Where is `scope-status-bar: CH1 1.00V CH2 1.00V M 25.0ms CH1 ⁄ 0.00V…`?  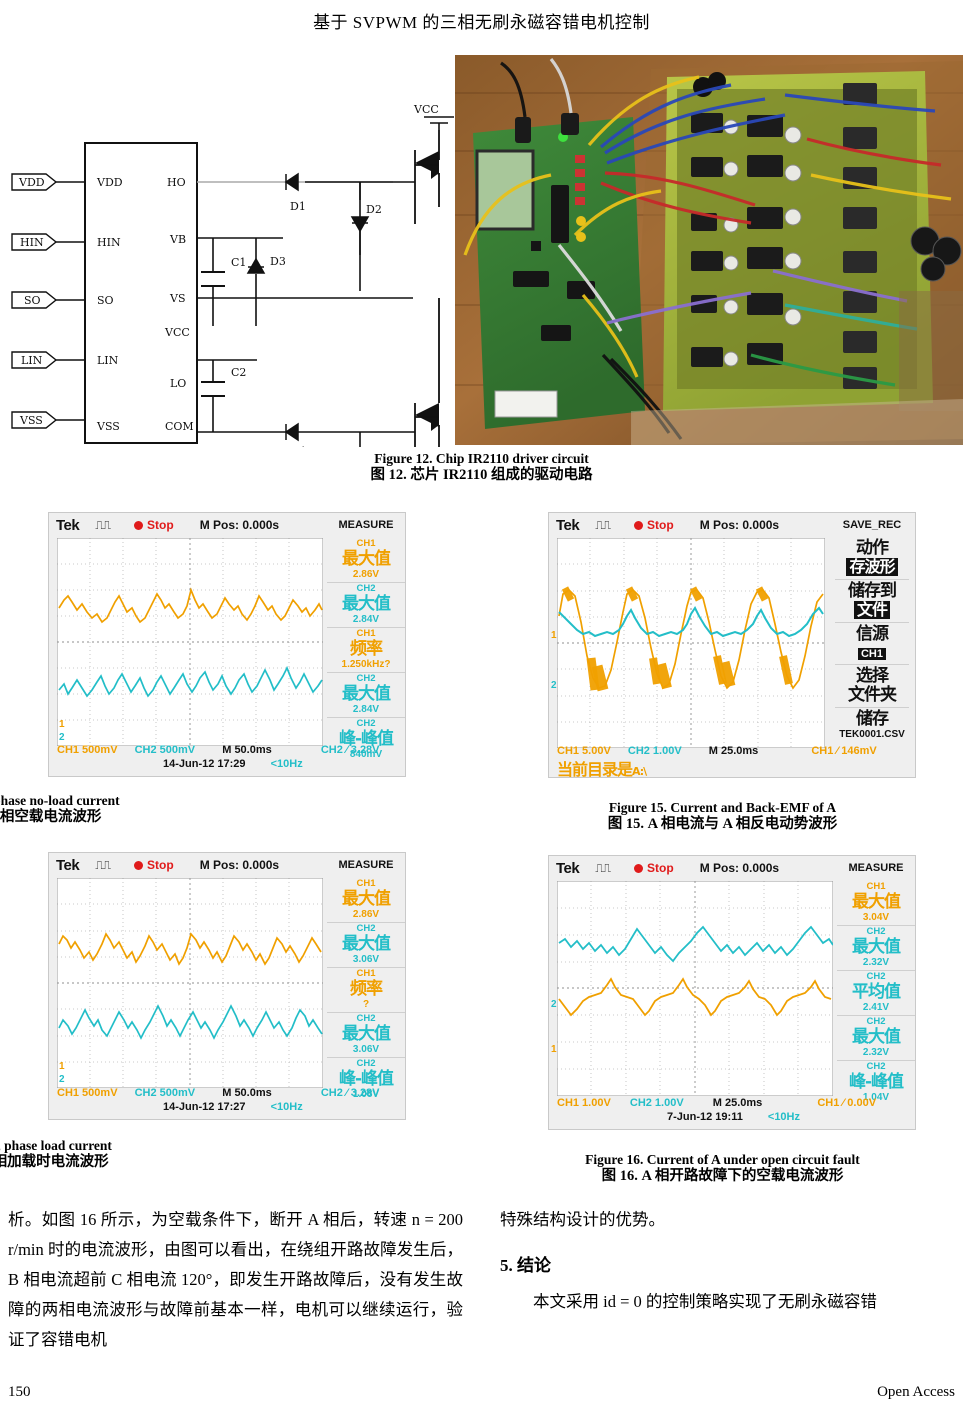
scope-status-bar: CH1 1.00V CH2 1.00V M 25.0ms CH1 ⁄ 0.00V… is located at coordinates (732, 1112).